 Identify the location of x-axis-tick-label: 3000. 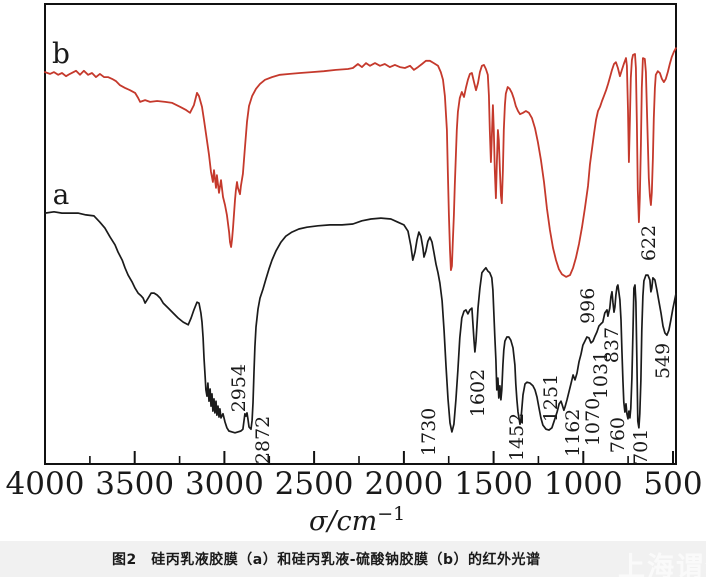
(224, 484).